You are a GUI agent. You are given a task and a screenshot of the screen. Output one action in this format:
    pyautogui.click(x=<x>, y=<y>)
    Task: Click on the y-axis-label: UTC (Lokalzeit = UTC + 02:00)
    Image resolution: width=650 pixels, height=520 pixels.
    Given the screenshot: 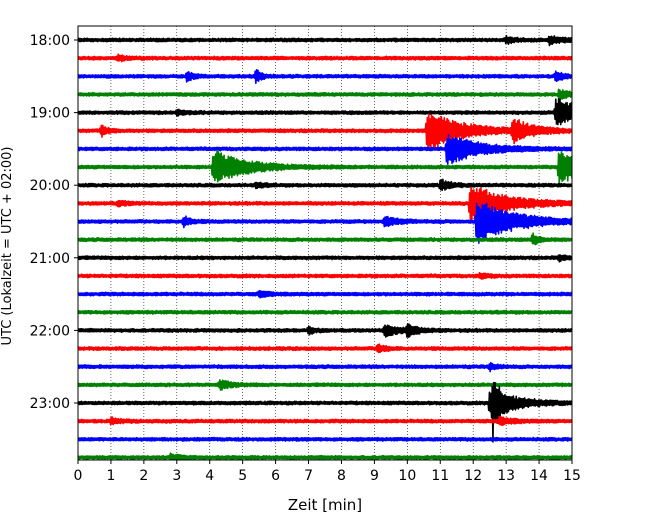 What is the action you would take?
    pyautogui.click(x=7, y=246)
    